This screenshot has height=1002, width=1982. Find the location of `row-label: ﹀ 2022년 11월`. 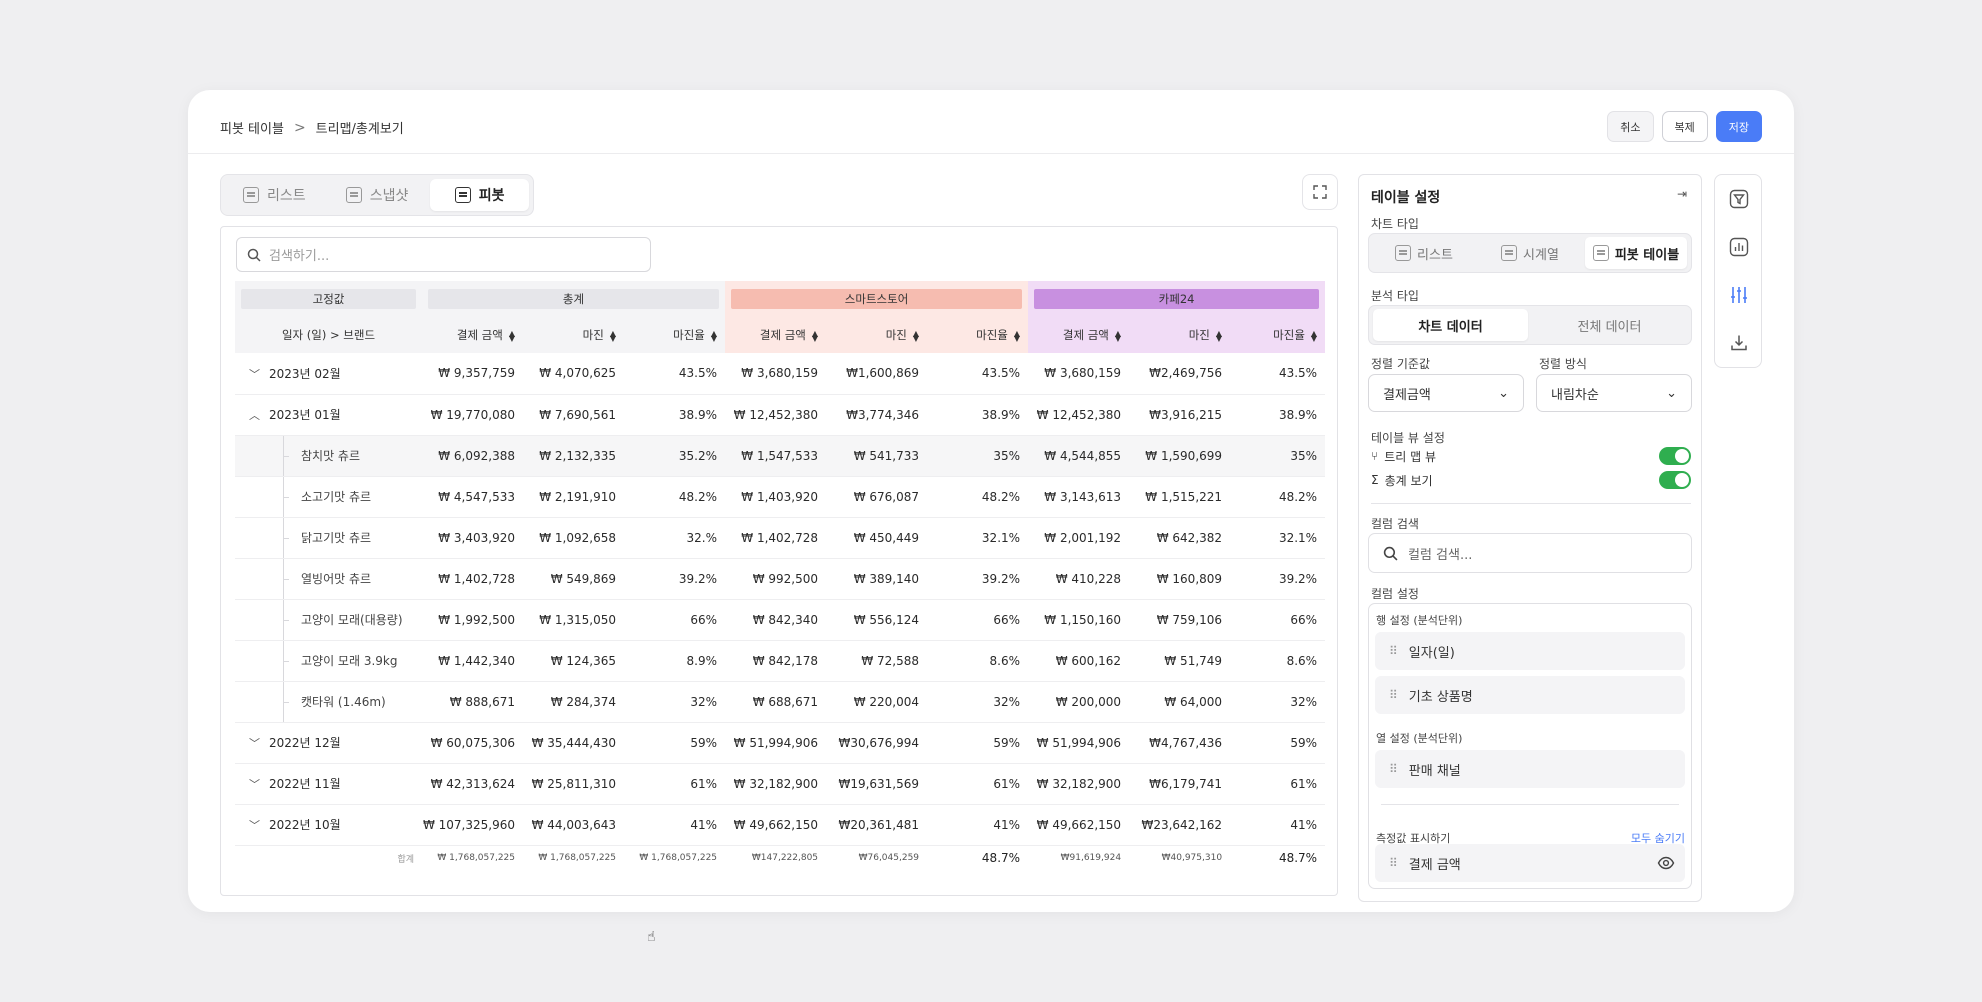

row-label: ﹀ 2022년 11월 is located at coordinates (328, 784).